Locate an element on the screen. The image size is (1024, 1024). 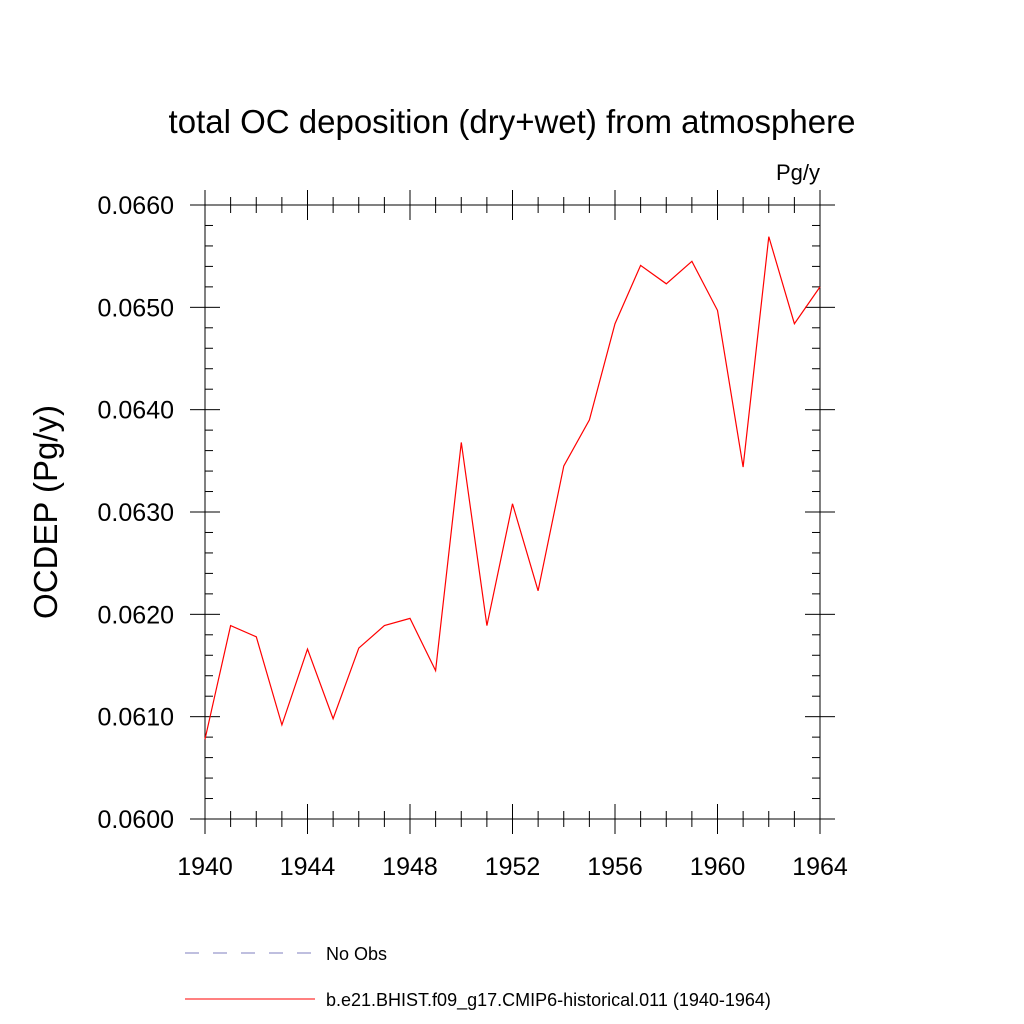
y-tick-label: 0.0660 is located at coordinates (136, 206).